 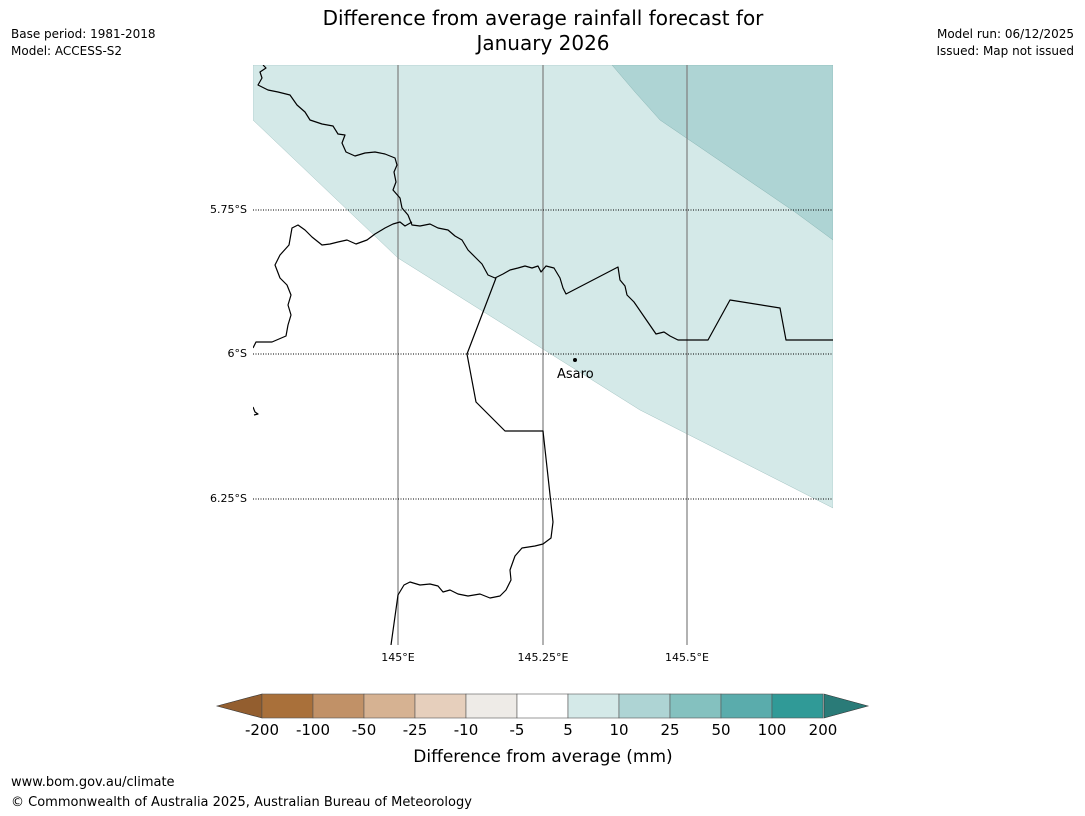 I want to click on rainfall-band-medium, so click(x=722, y=153).